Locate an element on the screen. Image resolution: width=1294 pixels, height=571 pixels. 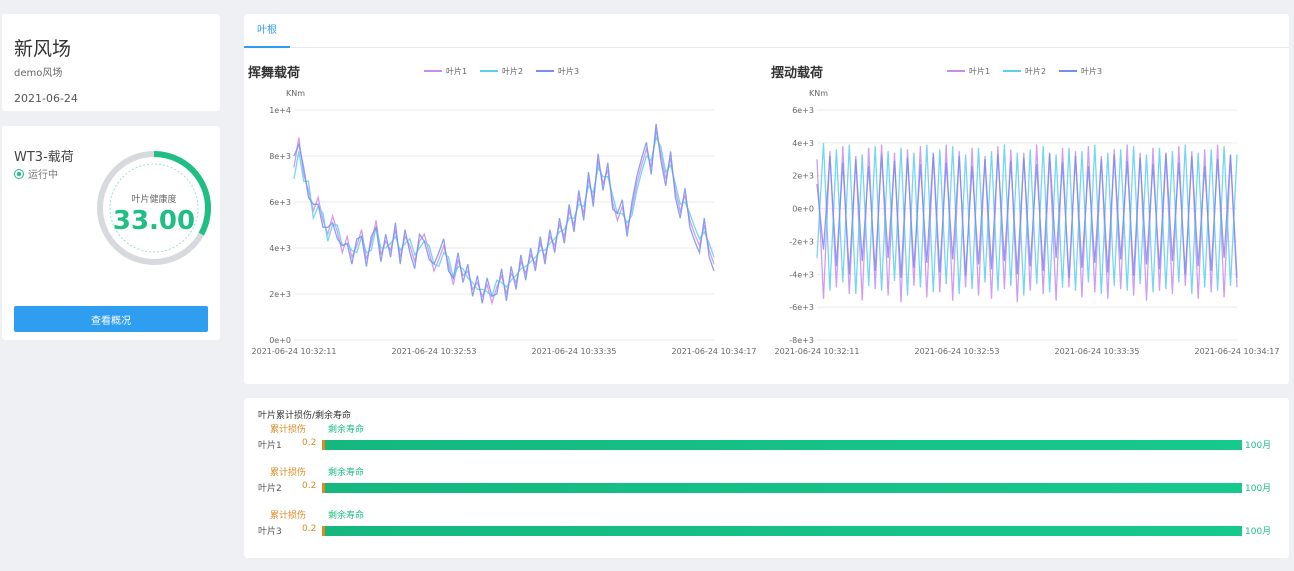
status-running-icon is located at coordinates (19, 173).